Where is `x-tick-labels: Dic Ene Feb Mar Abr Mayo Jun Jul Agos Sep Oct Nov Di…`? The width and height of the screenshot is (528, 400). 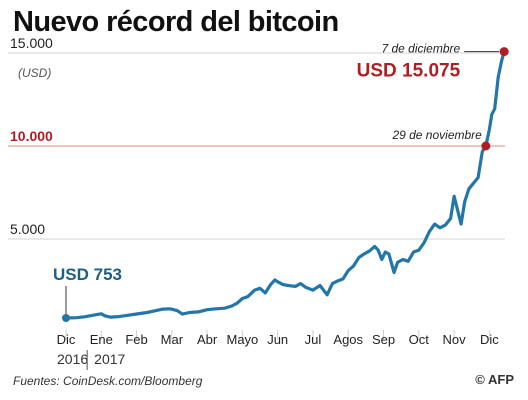 x-tick-labels: Dic Ene Feb Mar Abr Mayo Jun Jul Agos Sep Oct Nov Di… is located at coordinates (278, 339).